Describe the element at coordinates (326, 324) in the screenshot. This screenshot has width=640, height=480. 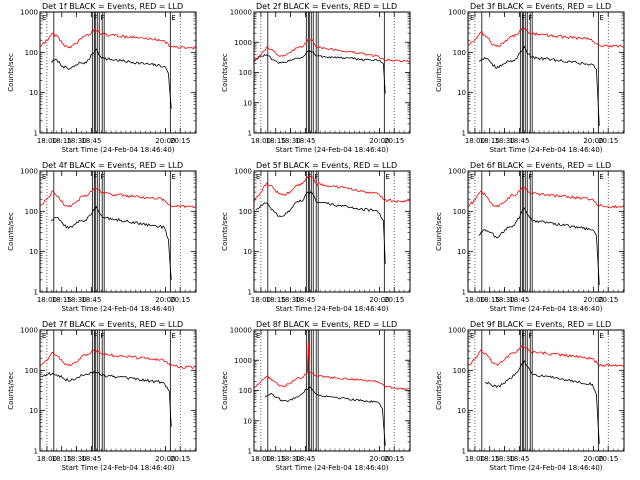
I see `panel-title: Det 8f BLACK = Events, RED = LLD` at that location.